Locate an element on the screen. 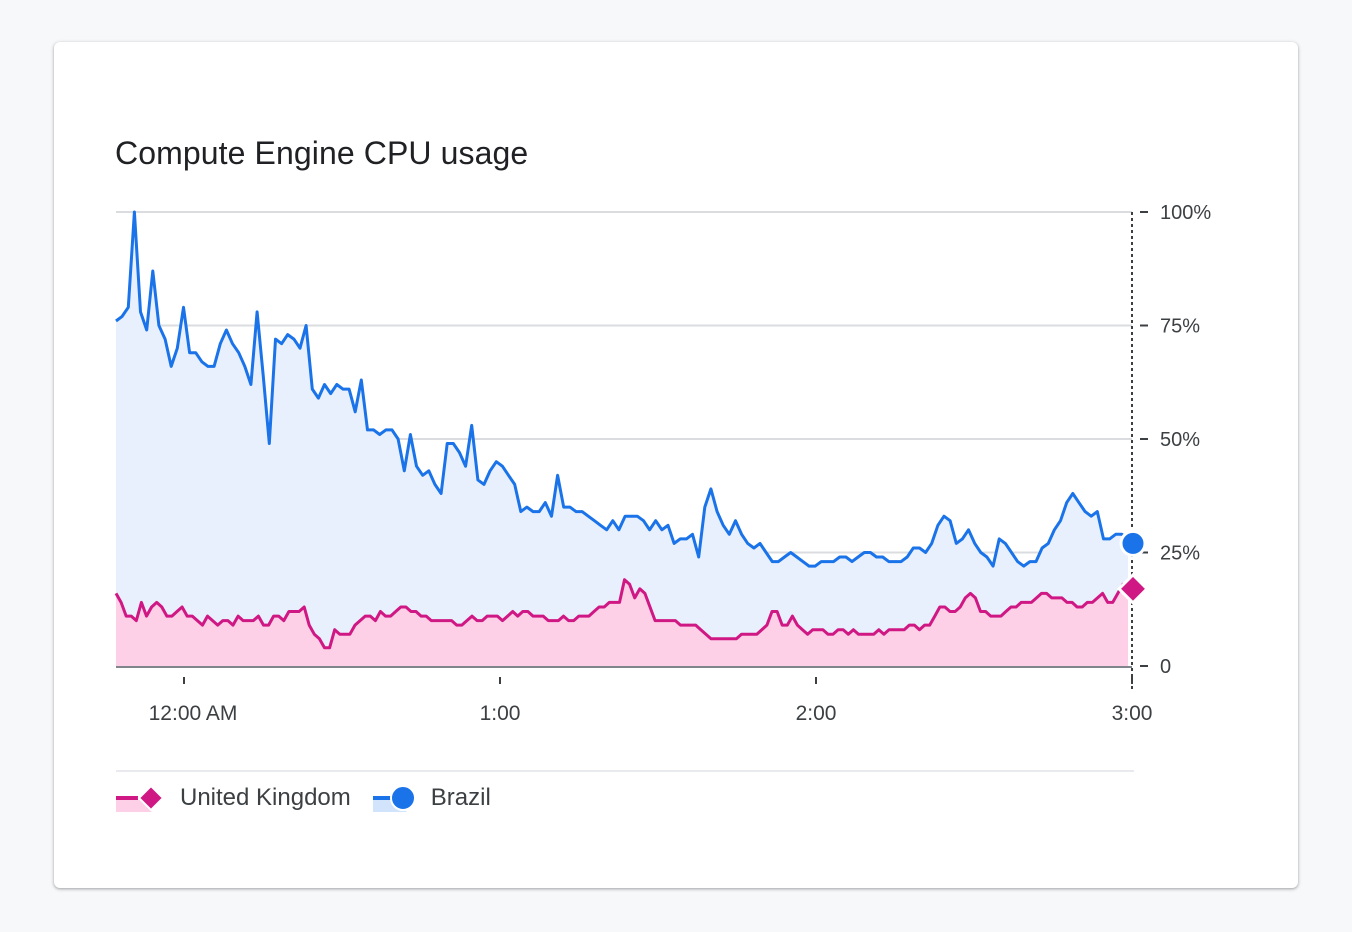 The image size is (1352, 932). legend-item-brazil: Brazil is located at coordinates (431, 798).